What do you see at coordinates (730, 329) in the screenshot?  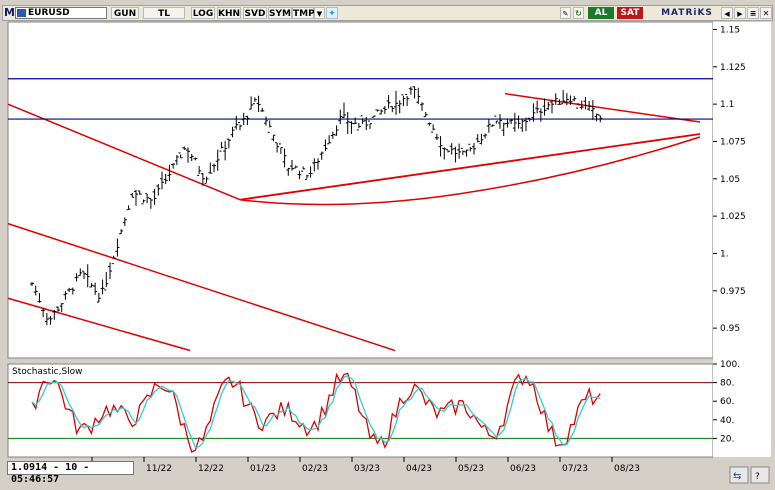 I see `y-tick-label: 0.95` at bounding box center [730, 329].